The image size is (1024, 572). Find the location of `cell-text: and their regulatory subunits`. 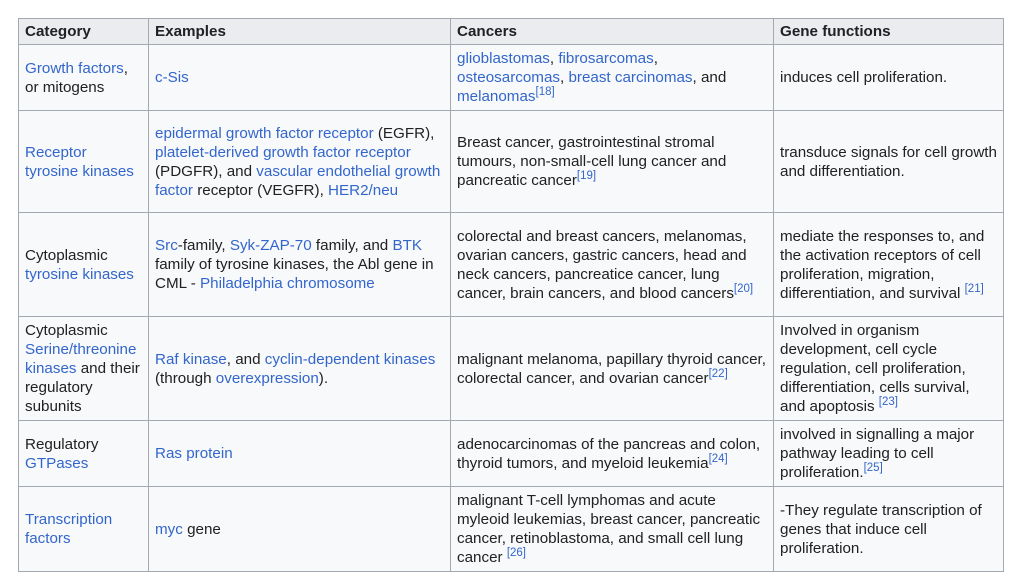

cell-text: and their regulatory subunits is located at coordinates (82, 387).